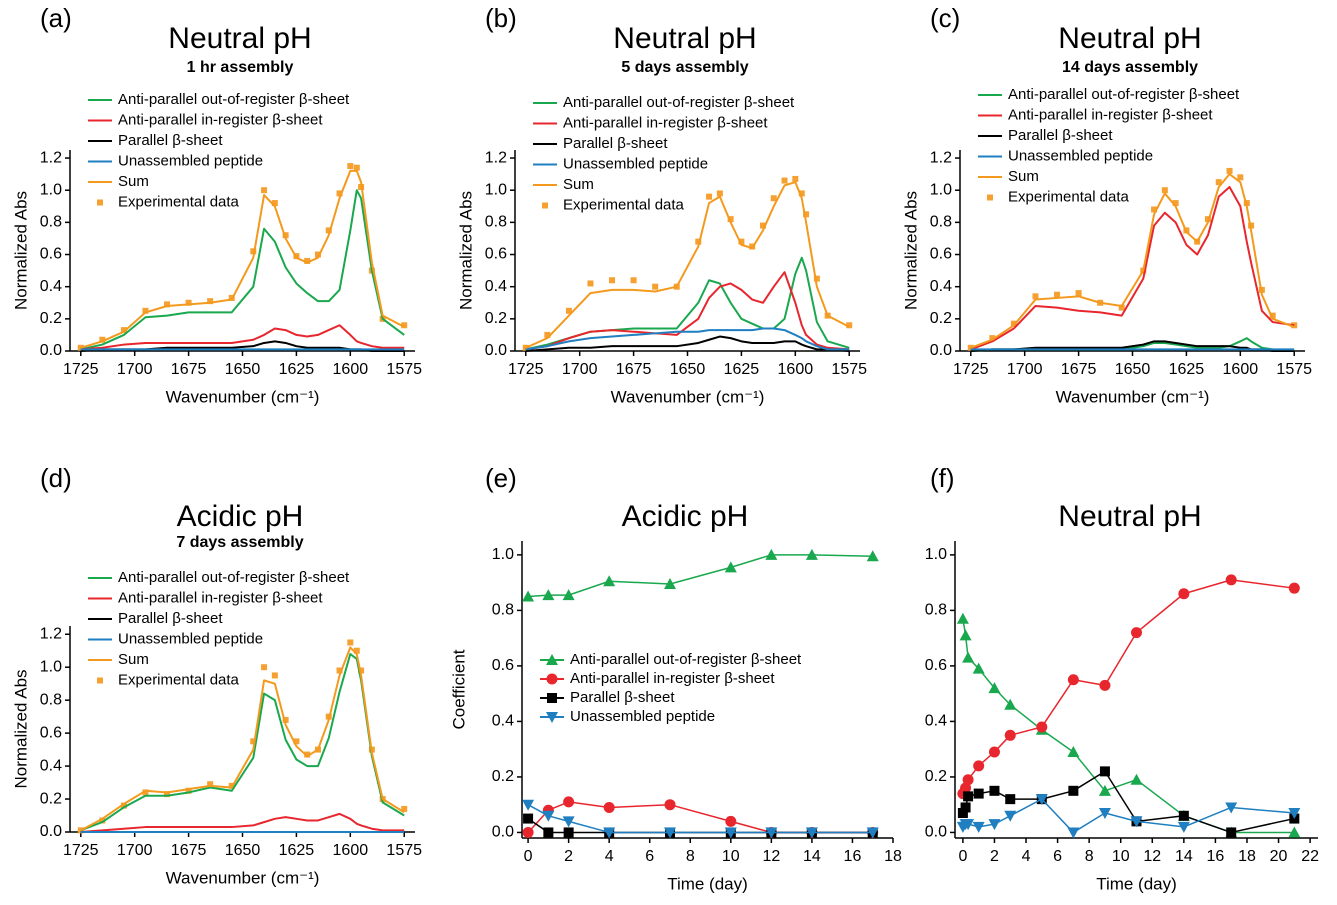  I want to click on x-tick-label: 1725, so click(526, 369).